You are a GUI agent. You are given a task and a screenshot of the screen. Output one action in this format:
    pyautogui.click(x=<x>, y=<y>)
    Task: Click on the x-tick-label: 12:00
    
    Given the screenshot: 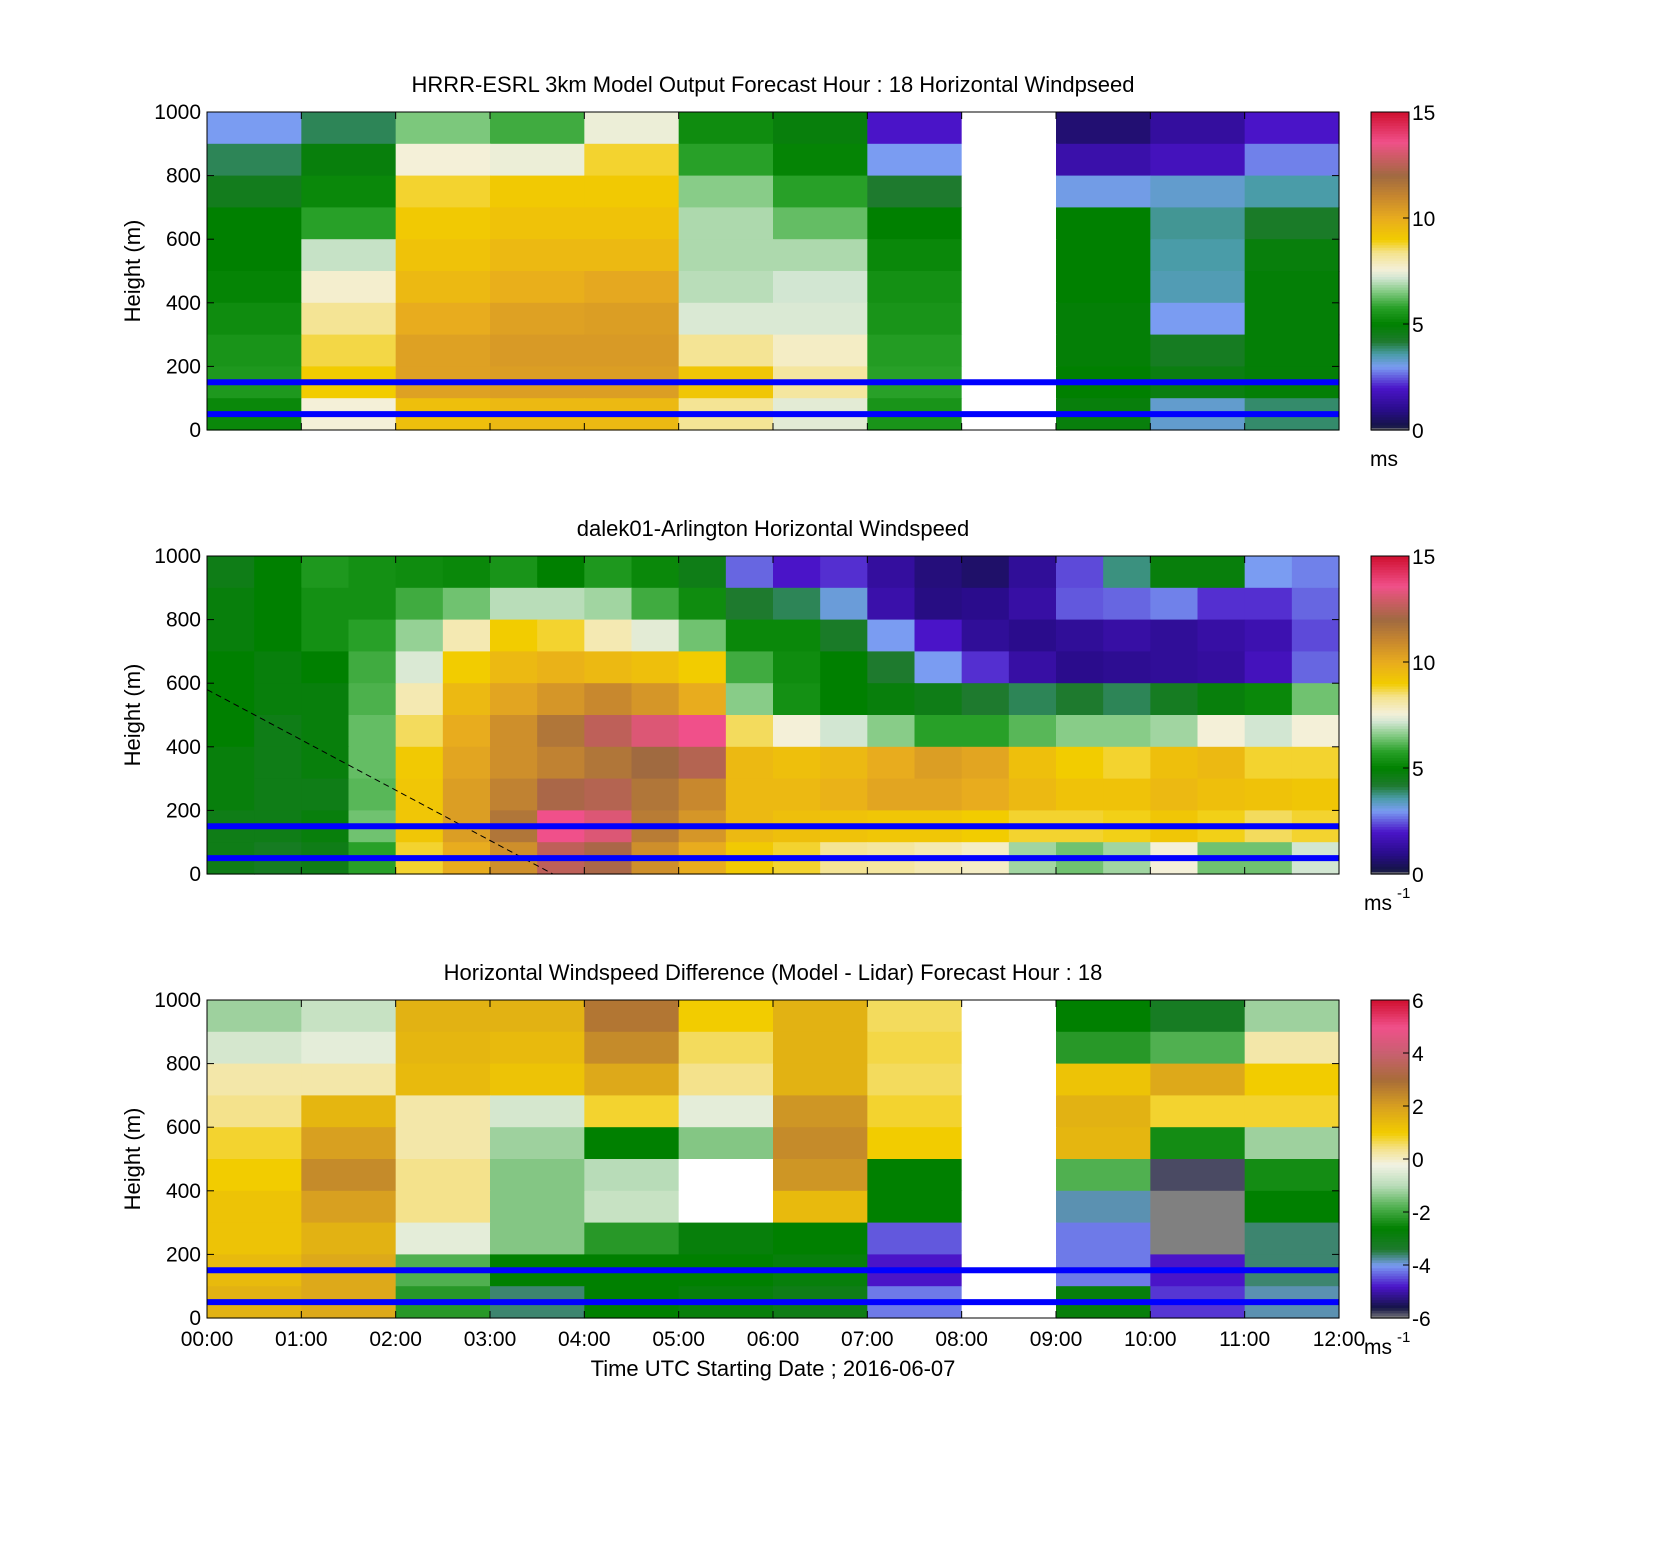 What is the action you would take?
    pyautogui.click(x=1339, y=1339)
    